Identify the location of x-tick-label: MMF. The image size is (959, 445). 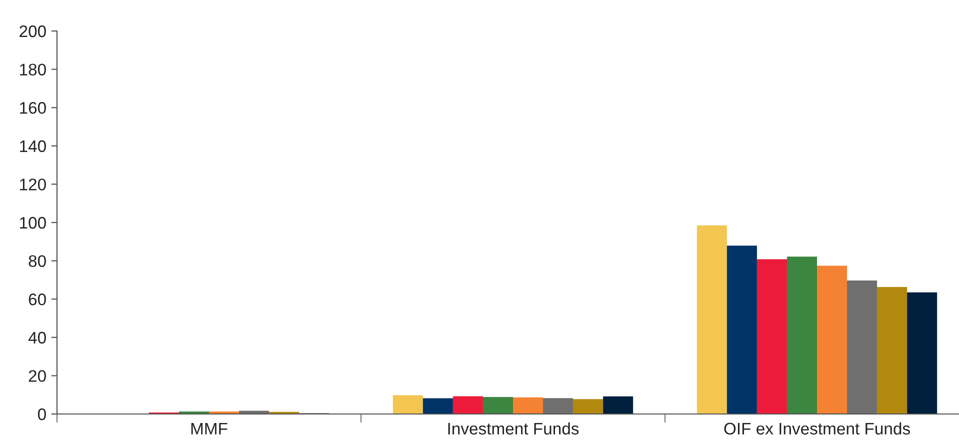
(209, 428).